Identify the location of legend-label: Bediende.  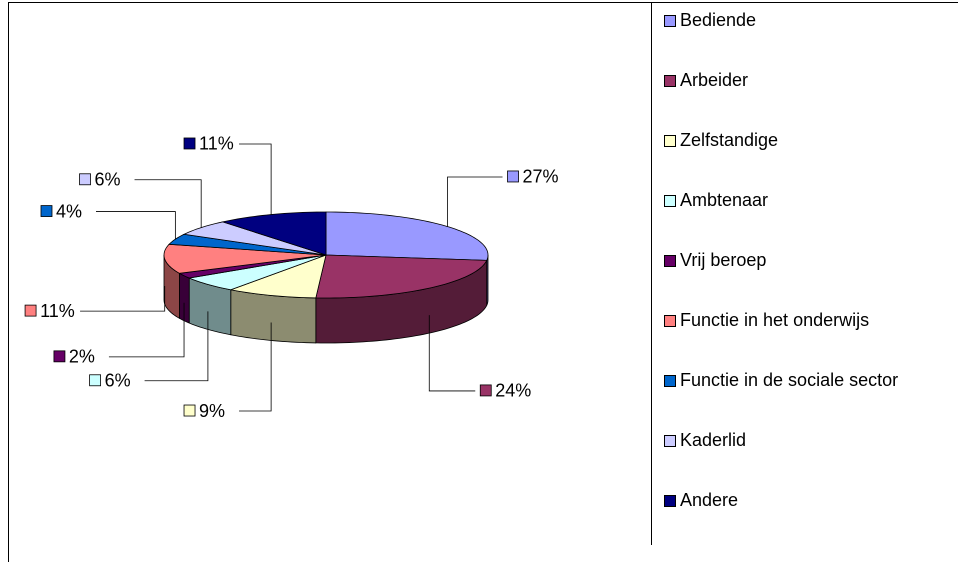
(718, 20).